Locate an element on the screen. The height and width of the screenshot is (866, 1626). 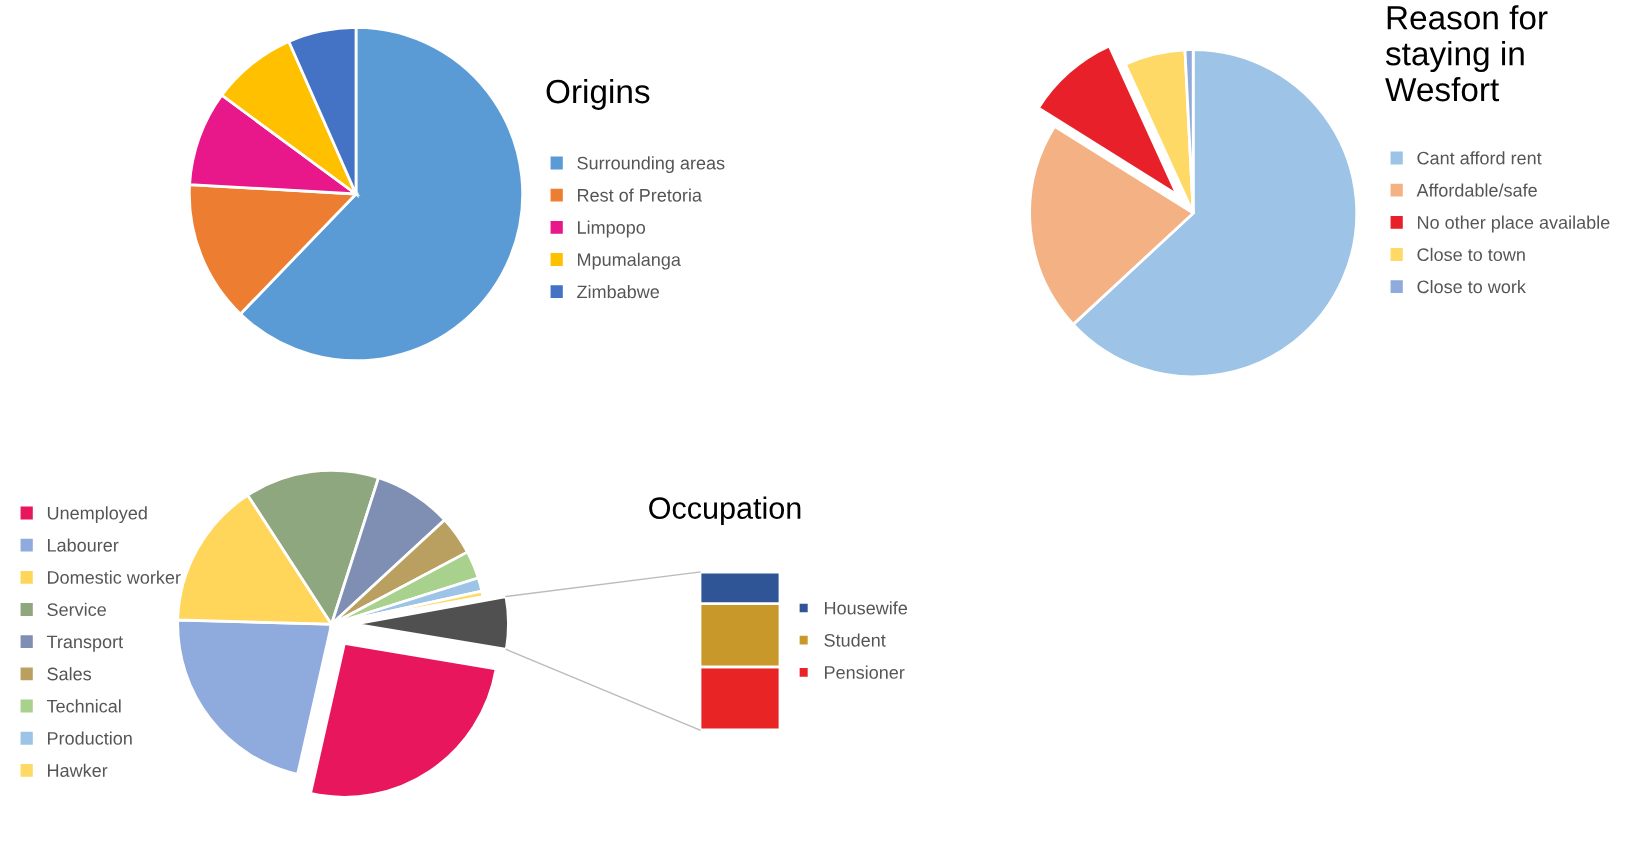
chart-title: Reason for staying in Wesfort is located at coordinates (1466, 53).